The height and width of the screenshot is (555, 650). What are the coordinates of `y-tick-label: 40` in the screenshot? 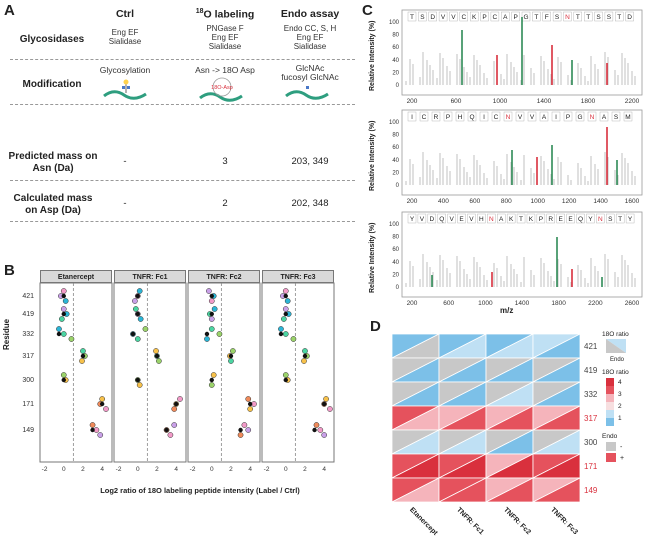 It's located at (395, 61).